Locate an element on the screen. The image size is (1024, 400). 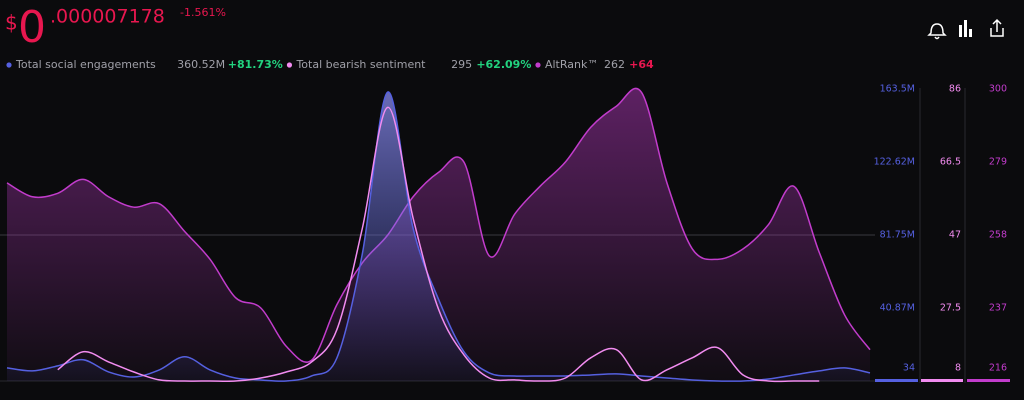
y-tick-label: 258 is located at coordinates (998, 235).